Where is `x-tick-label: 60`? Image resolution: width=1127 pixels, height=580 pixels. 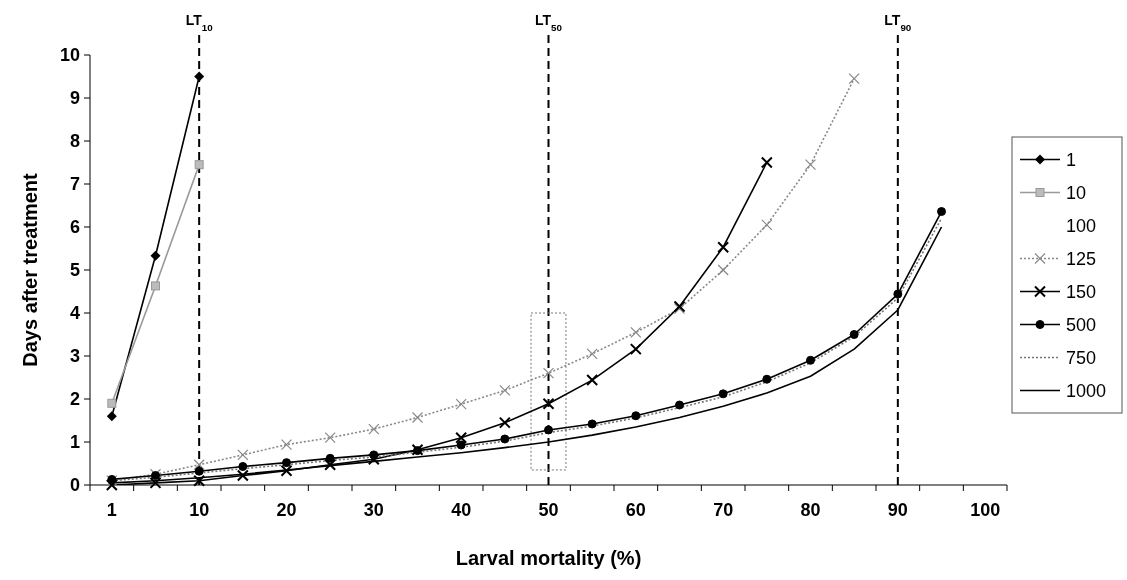 x-tick-label: 60 is located at coordinates (635, 510).